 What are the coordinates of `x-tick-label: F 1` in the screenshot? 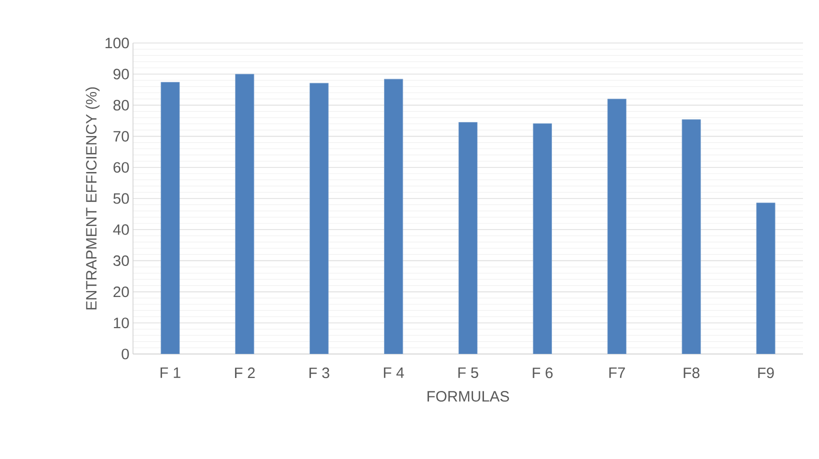 It's located at (170, 373).